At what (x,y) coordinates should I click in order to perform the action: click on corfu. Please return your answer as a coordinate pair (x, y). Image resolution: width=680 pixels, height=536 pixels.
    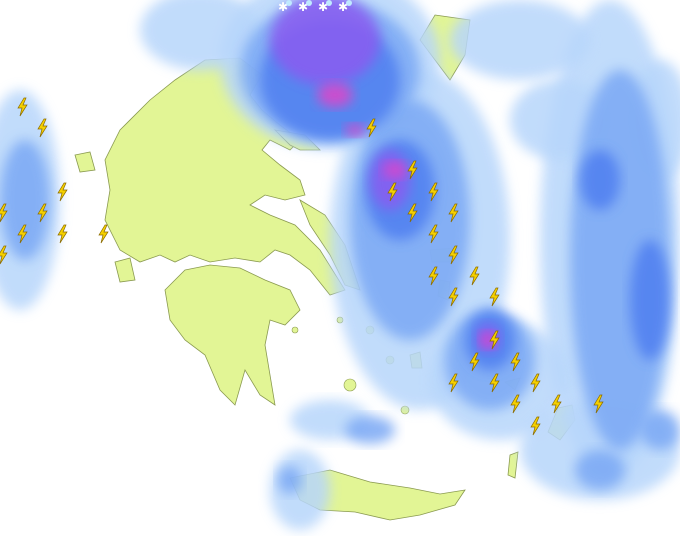
    Looking at the image, I should click on (85, 162).